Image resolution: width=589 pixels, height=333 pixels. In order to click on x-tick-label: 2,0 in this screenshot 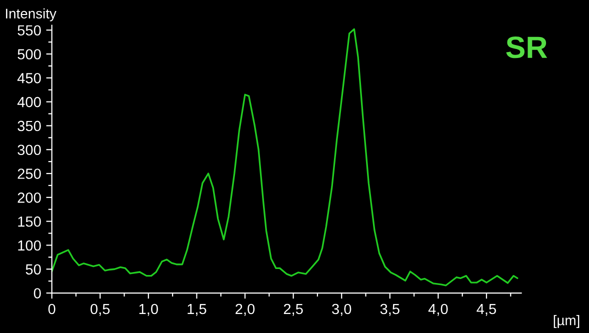, I will do `click(245, 310)`.